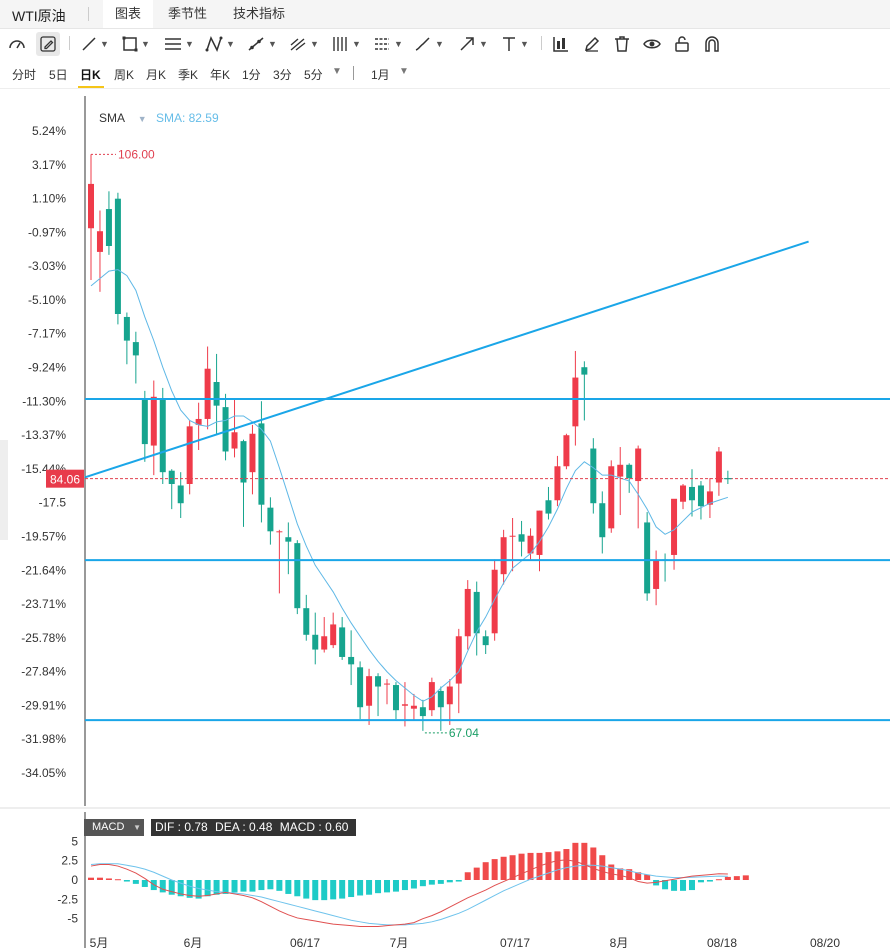  Describe the element at coordinates (181, 827) in the screenshot. I see `macd-dif-value: DIF : 0.78` at that location.